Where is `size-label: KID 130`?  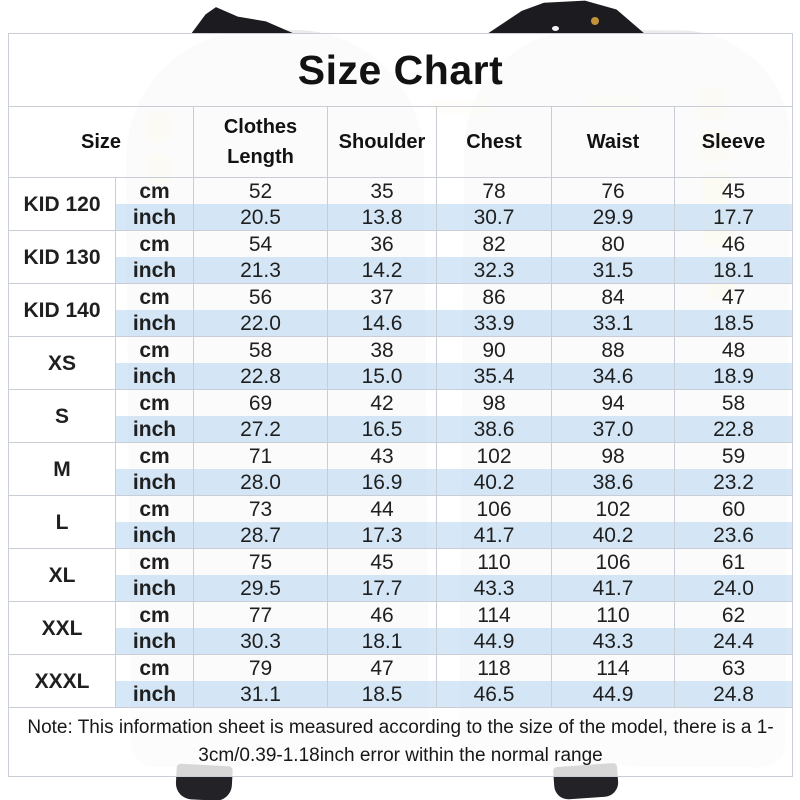
size-label: KID 130 is located at coordinates (62, 257).